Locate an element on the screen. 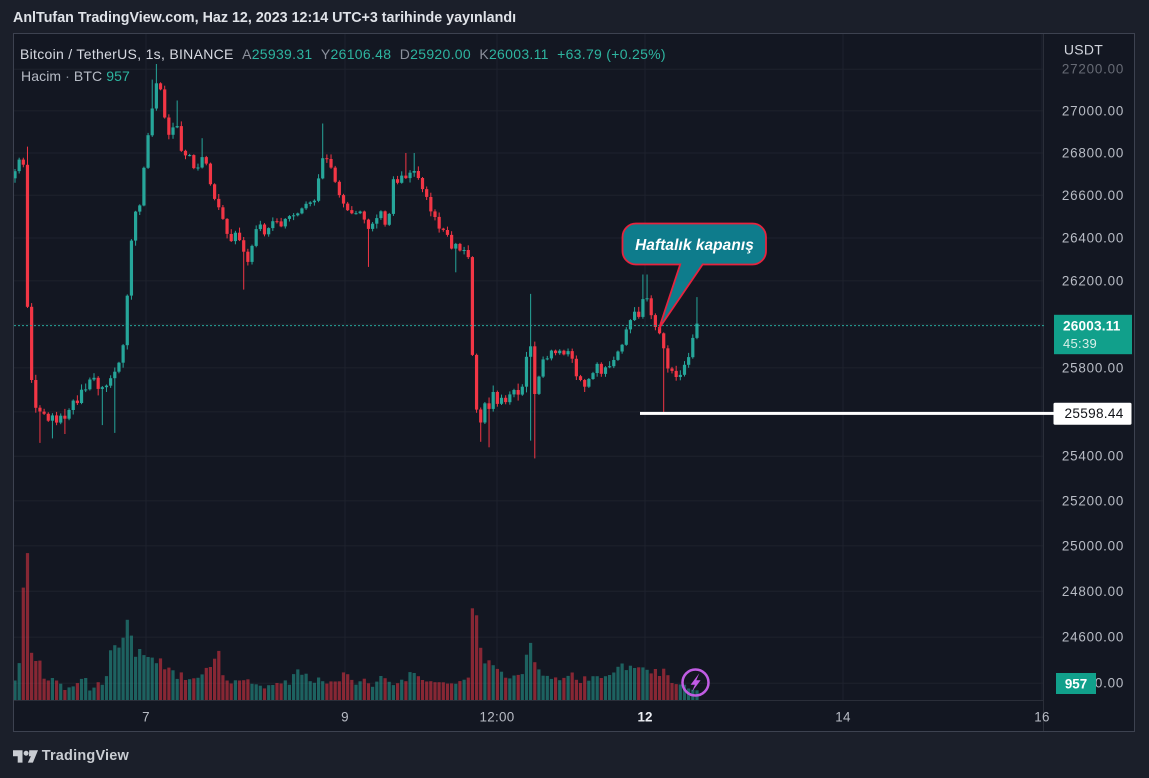  svg-text: 45:39 is located at coordinates (1080, 343).